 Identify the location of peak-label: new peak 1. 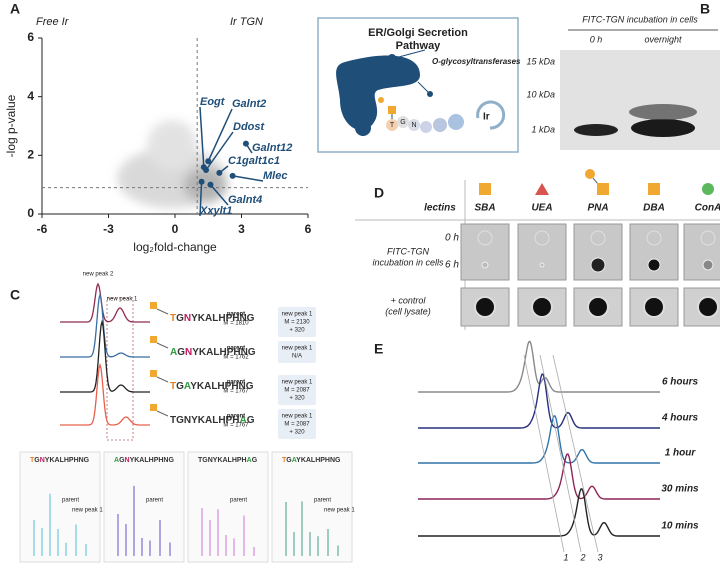
(122, 300).